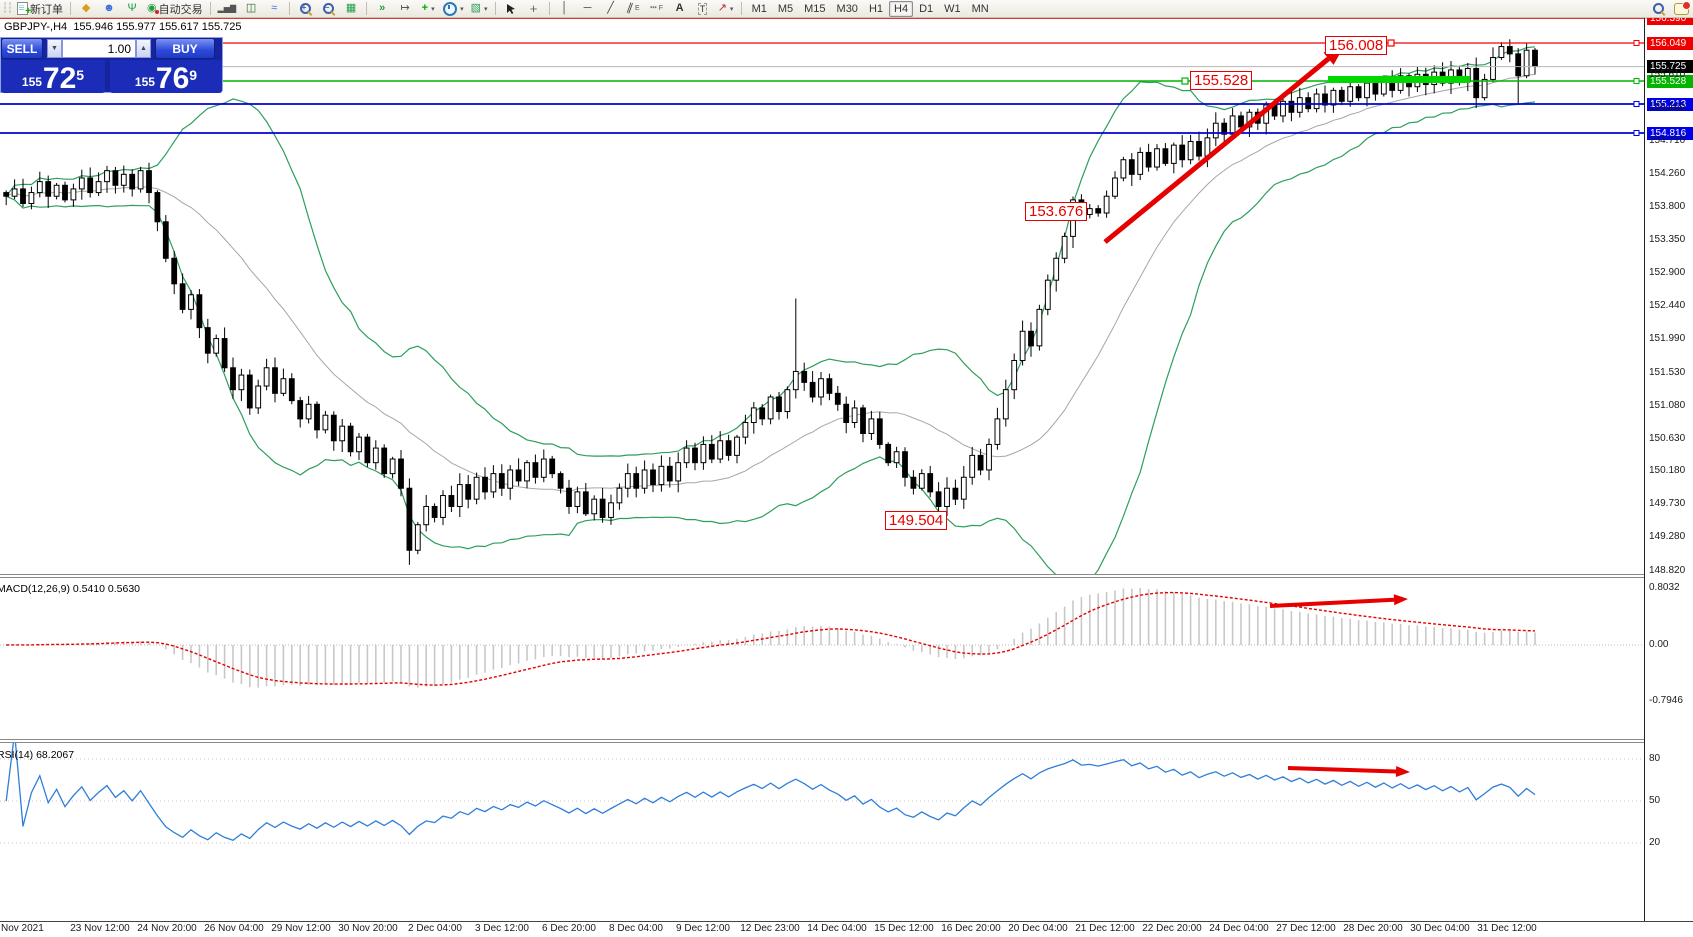 This screenshot has height=937, width=1693. What do you see at coordinates (534, 8) in the screenshot?
I see `crosshair-button: +` at bounding box center [534, 8].